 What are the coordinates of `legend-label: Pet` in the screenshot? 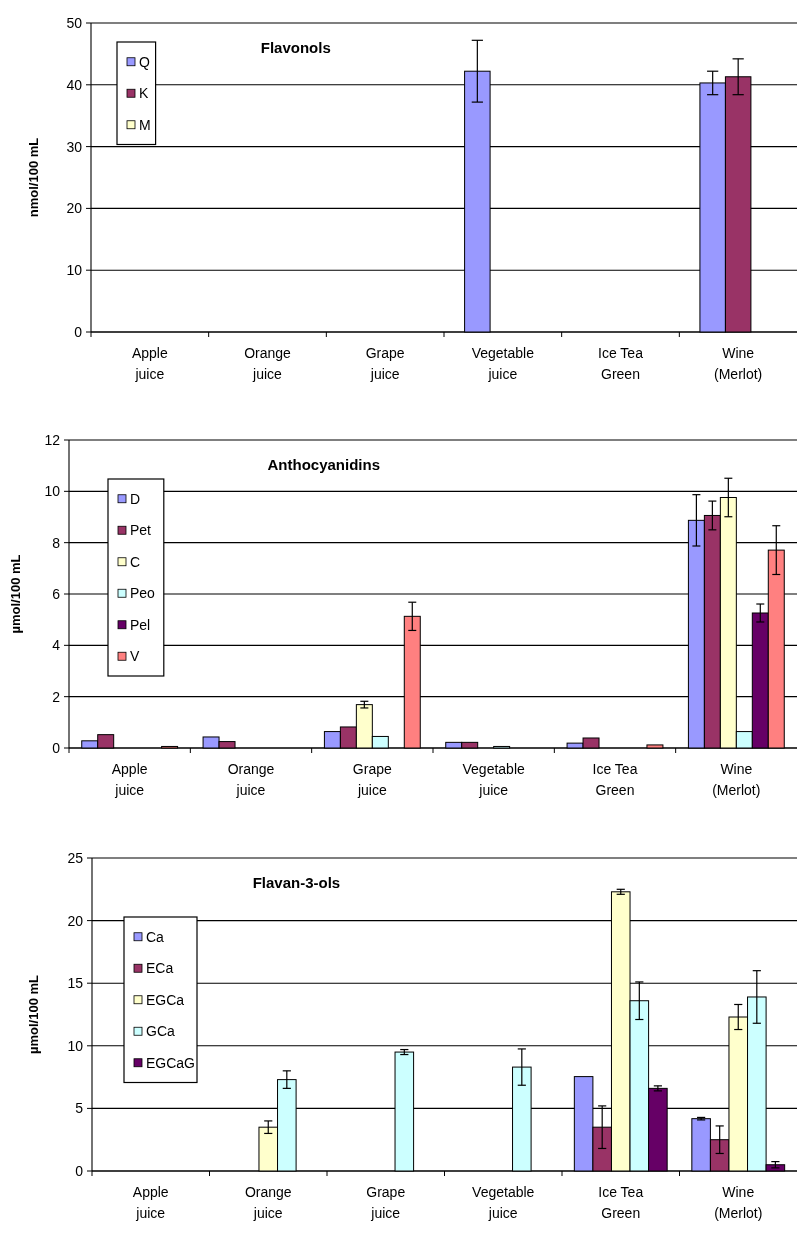 It's located at (141, 530).